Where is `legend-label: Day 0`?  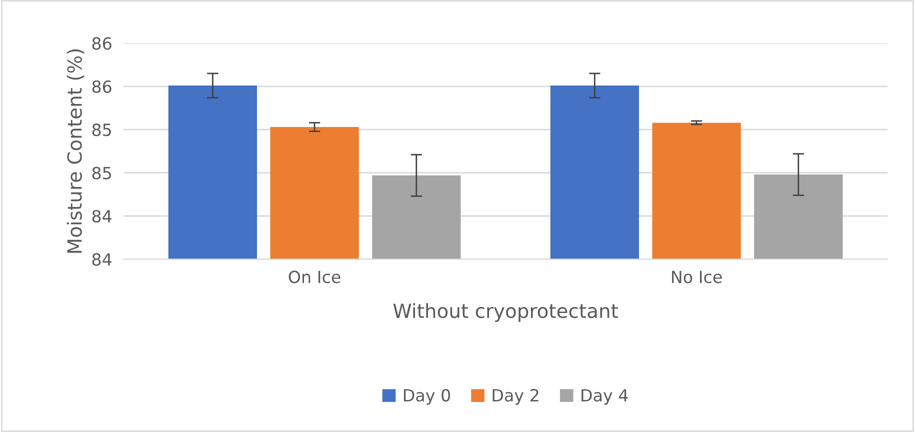 legend-label: Day 0 is located at coordinates (427, 396).